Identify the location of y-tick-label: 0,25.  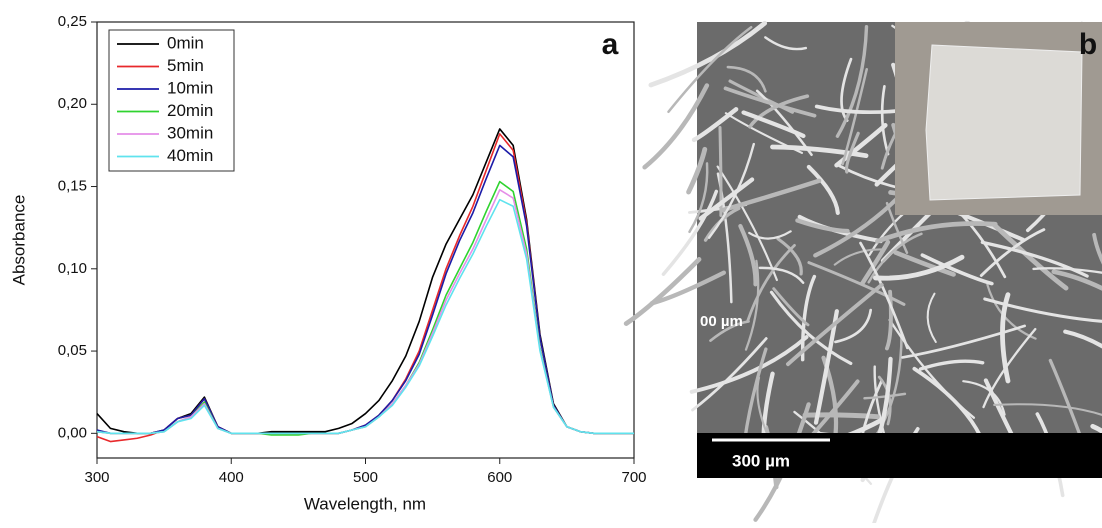
(72, 21).